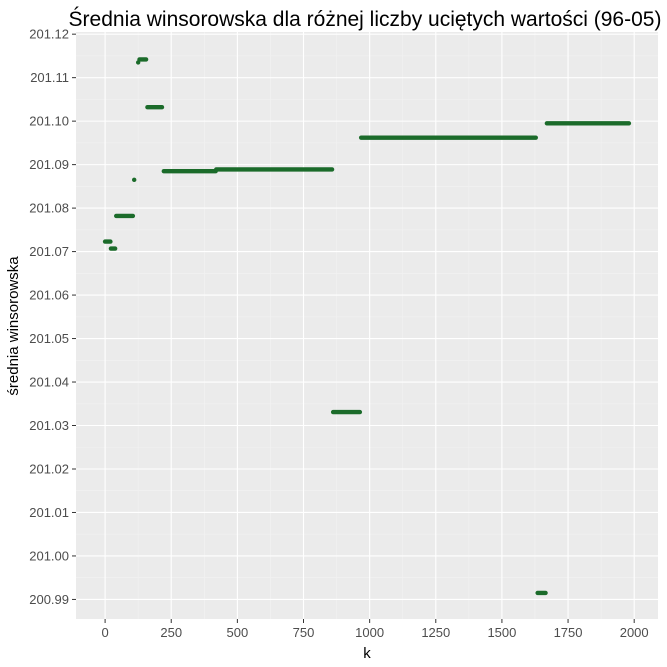 This screenshot has height=667, width=667. I want to click on x-tick-label: 1000, so click(369, 632).